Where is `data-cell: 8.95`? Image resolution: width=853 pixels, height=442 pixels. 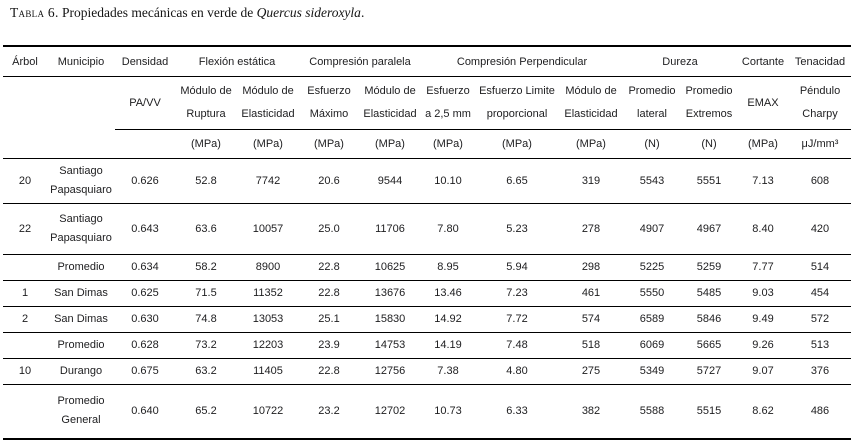 data-cell: 8.95 is located at coordinates (448, 267).